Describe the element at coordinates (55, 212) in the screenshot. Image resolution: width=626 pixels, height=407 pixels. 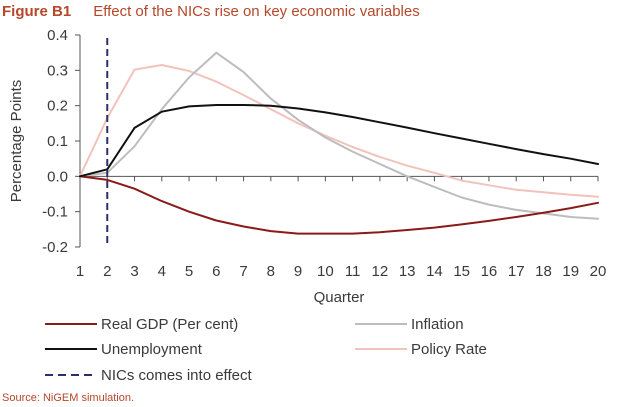
I see `y-tick-label: -0.1` at that location.